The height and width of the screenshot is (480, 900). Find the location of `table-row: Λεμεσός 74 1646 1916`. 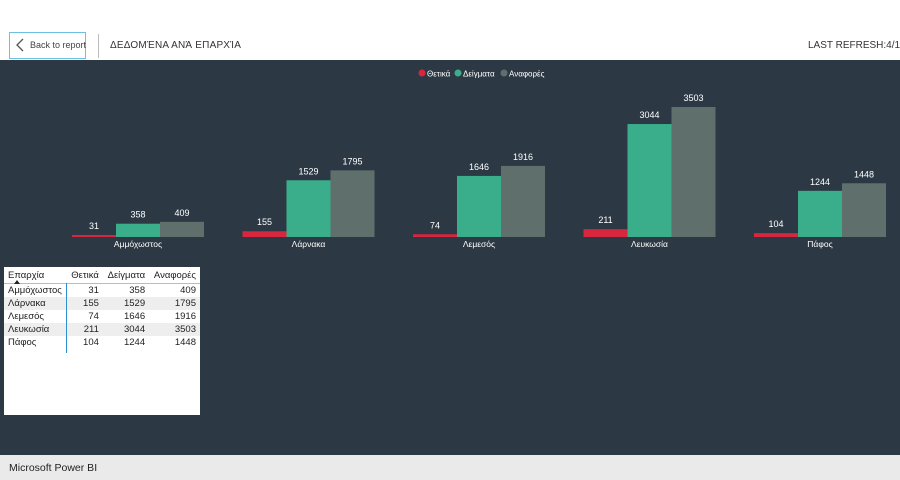

table-row: Λεμεσός 74 1646 1916 is located at coordinates (102, 316).